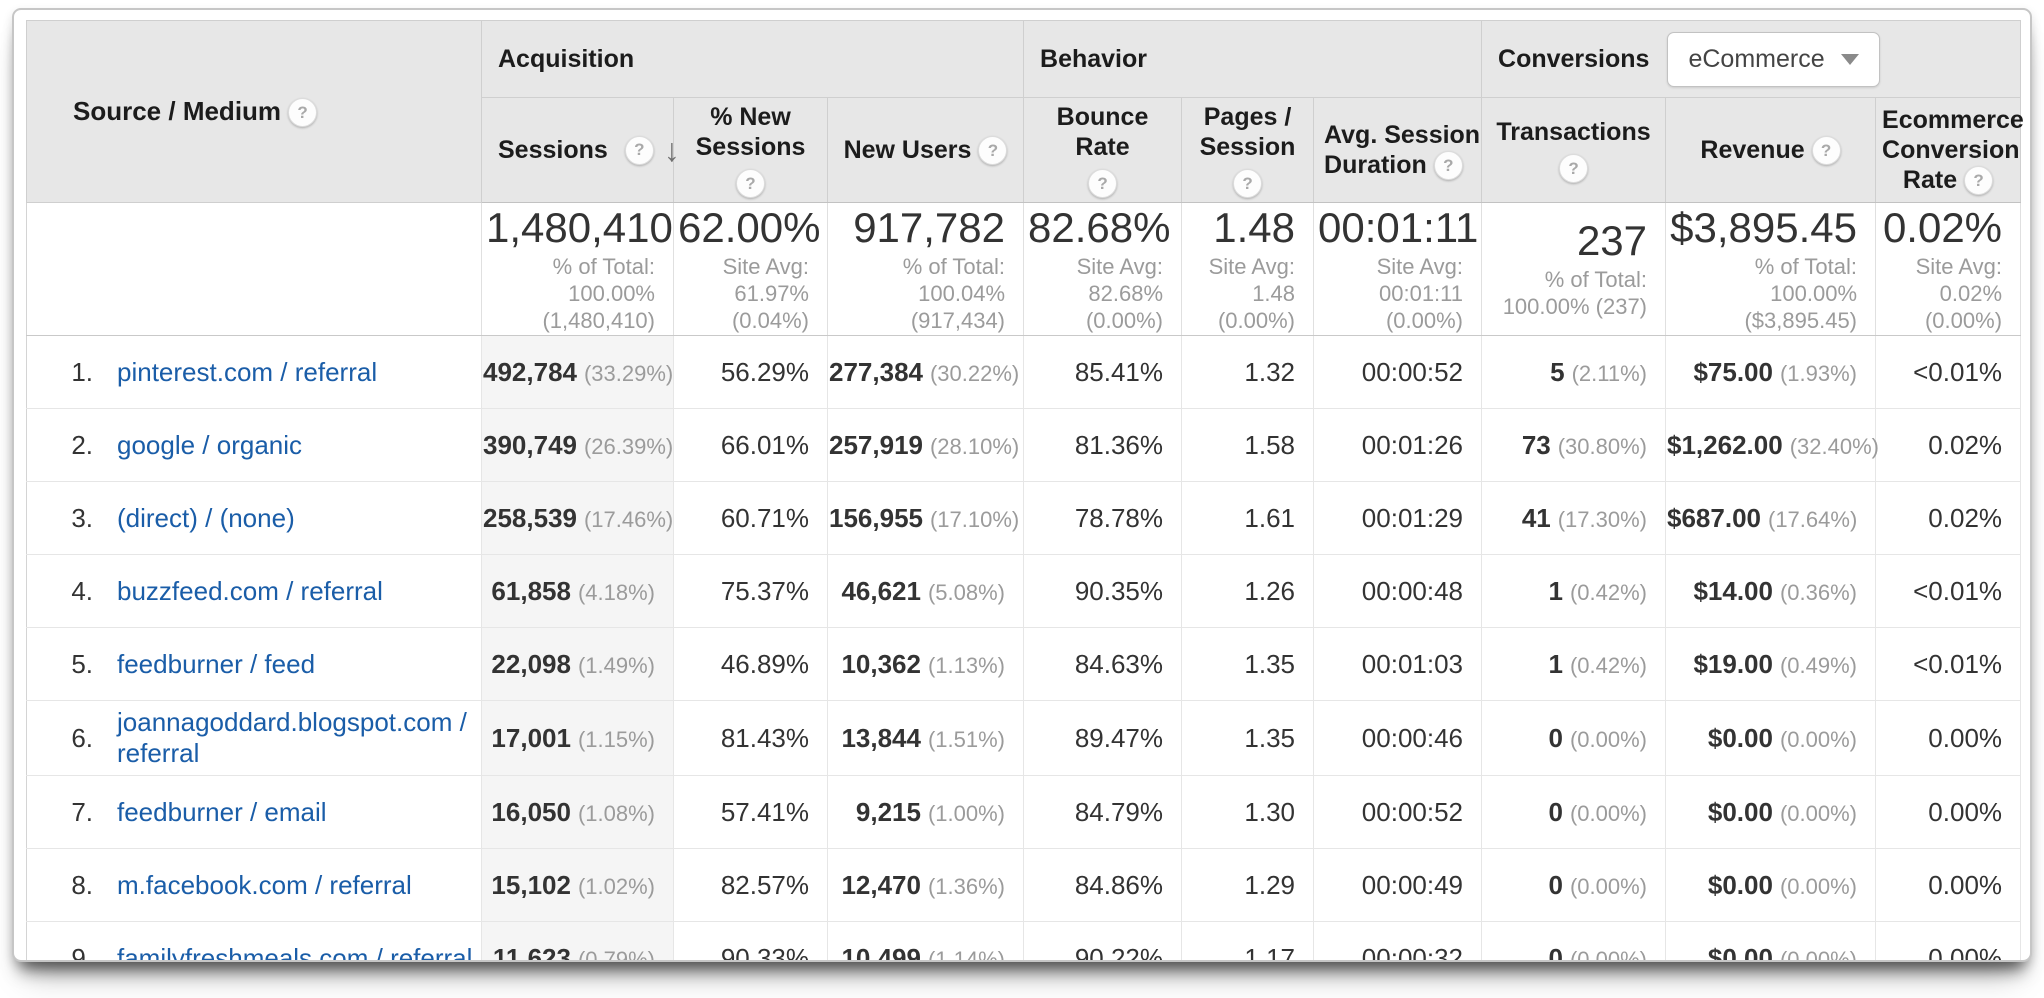  I want to click on sessions-cell: 17,001 (1.15%), so click(577, 738).